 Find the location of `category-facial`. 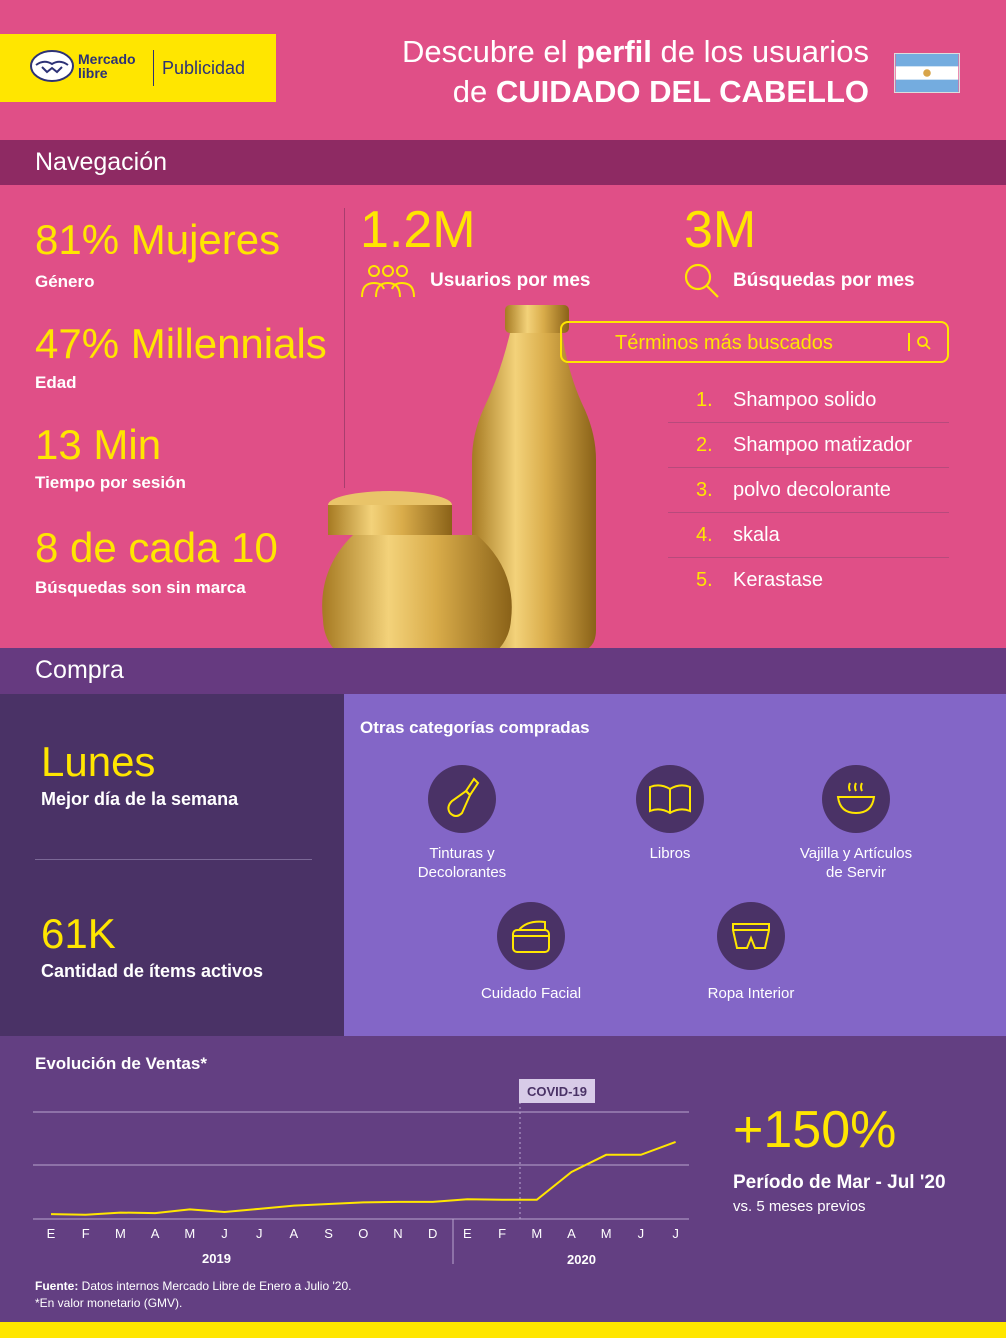

category-facial is located at coordinates (531, 936).